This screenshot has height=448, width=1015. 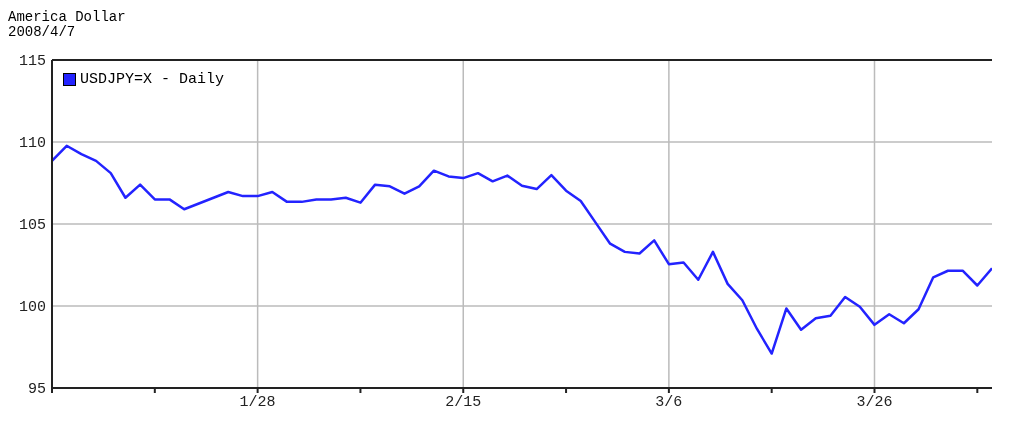 I want to click on y-tick-label: 105, so click(x=32, y=226).